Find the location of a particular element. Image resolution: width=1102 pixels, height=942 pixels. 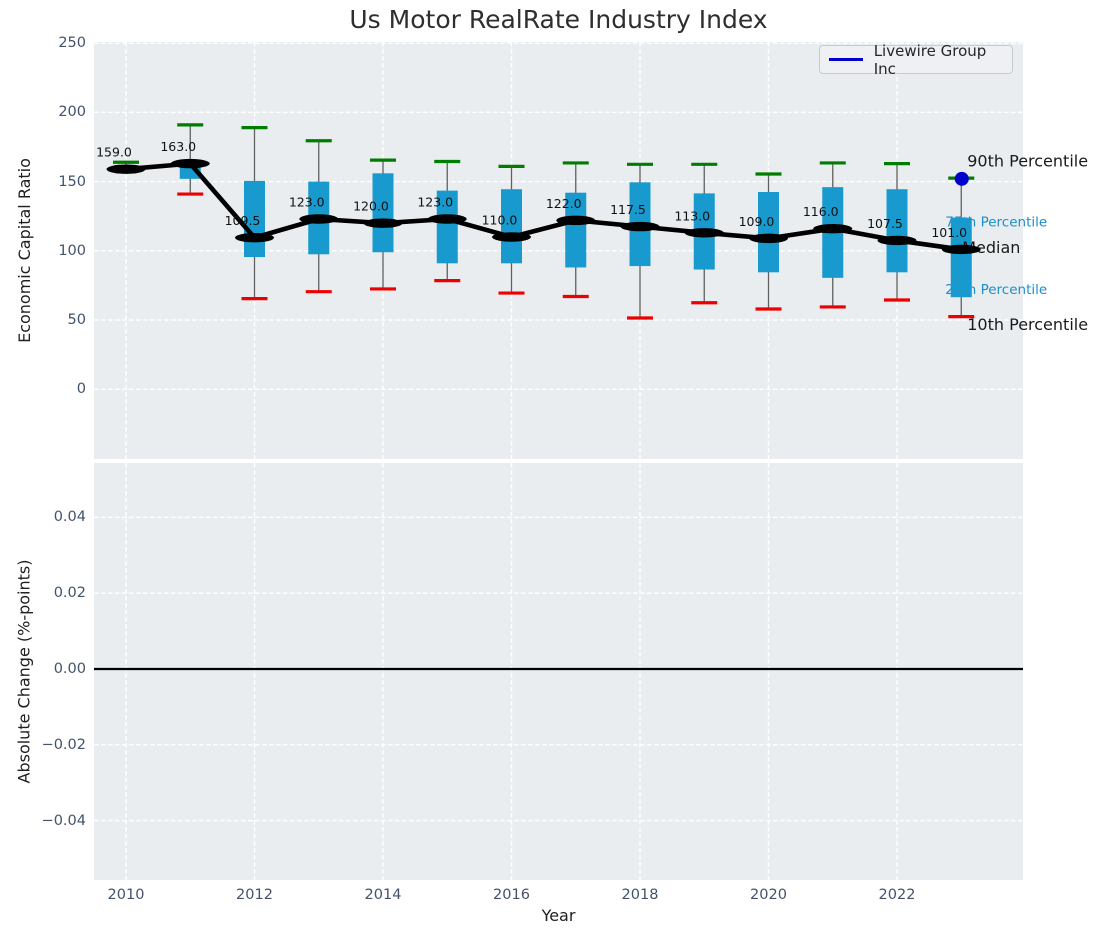

ytick-bottom: 0.00 is located at coordinates (69, 668).